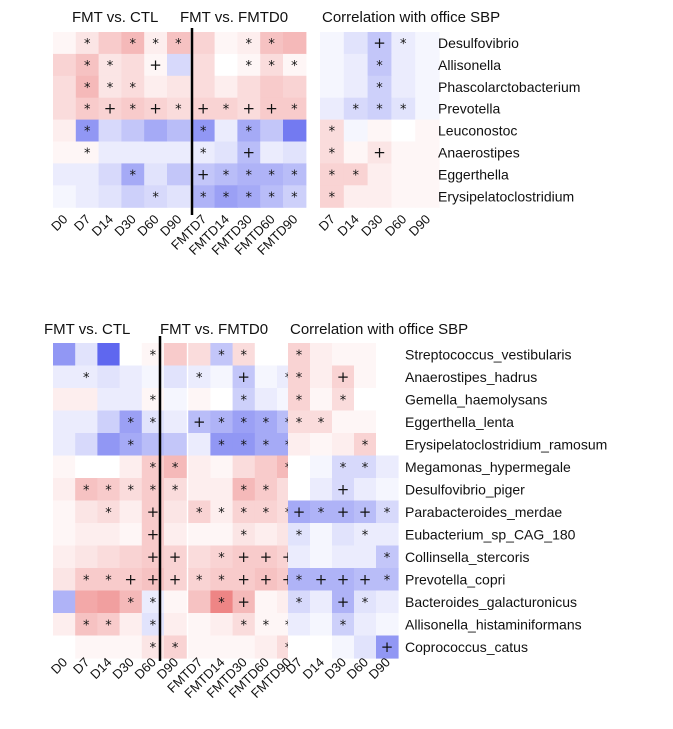 The width and height of the screenshot is (673, 729). I want to click on row-label: Prevotella_copri, so click(455, 579).